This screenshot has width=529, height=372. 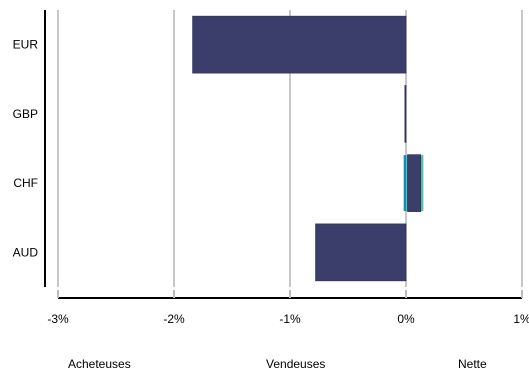 I want to click on bar-nette-gbp, so click(x=405, y=114).